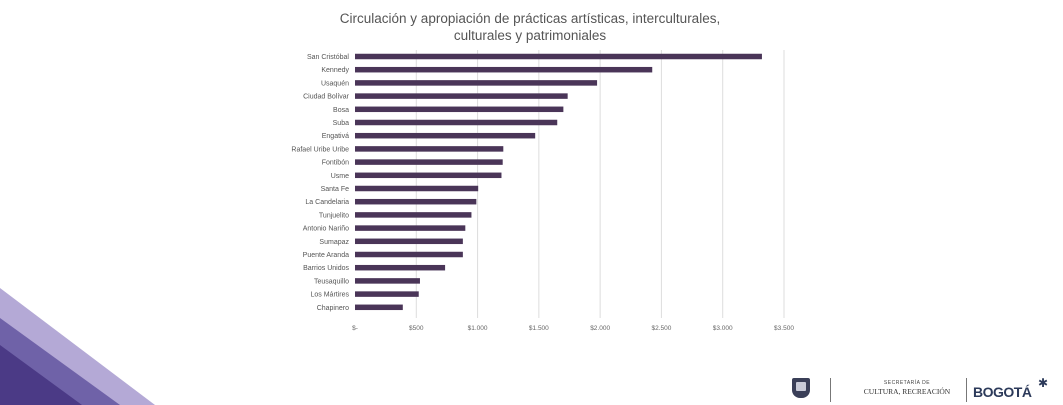 The image size is (1063, 405). What do you see at coordinates (530, 35) in the screenshot?
I see `chart-title-line-2: culturales y patrimoniales` at bounding box center [530, 35].